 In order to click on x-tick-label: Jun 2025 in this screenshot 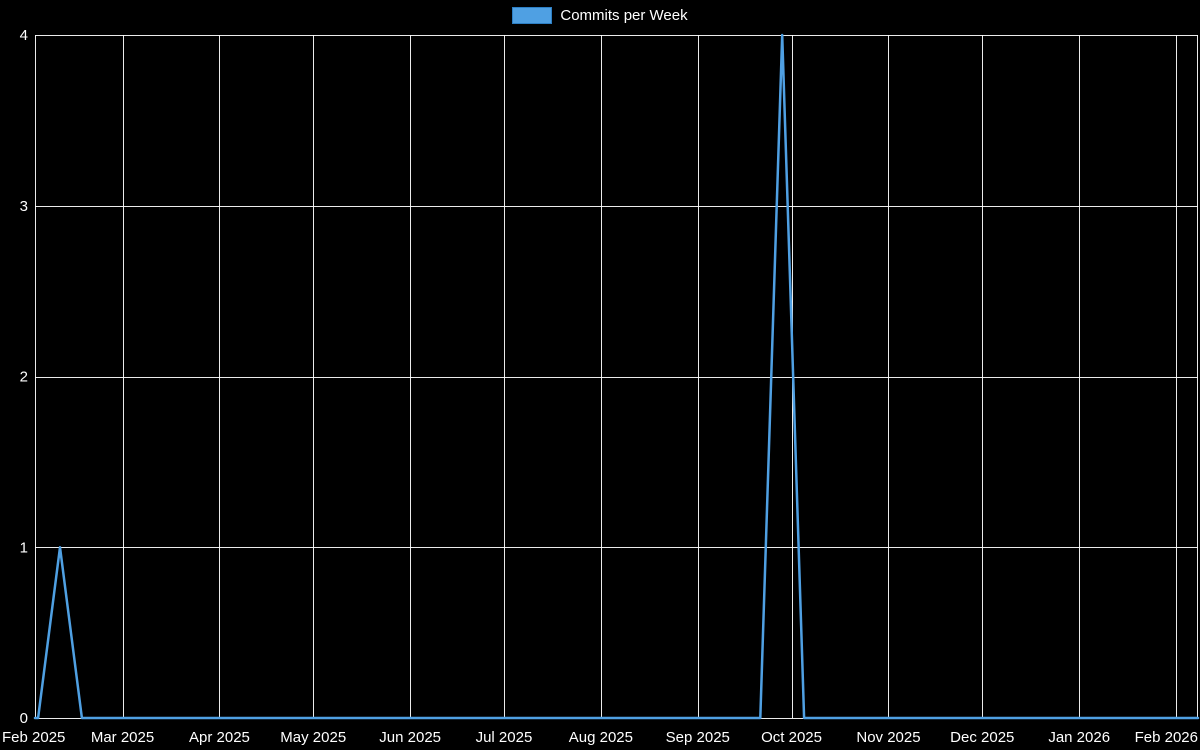, I will do `click(410, 737)`.